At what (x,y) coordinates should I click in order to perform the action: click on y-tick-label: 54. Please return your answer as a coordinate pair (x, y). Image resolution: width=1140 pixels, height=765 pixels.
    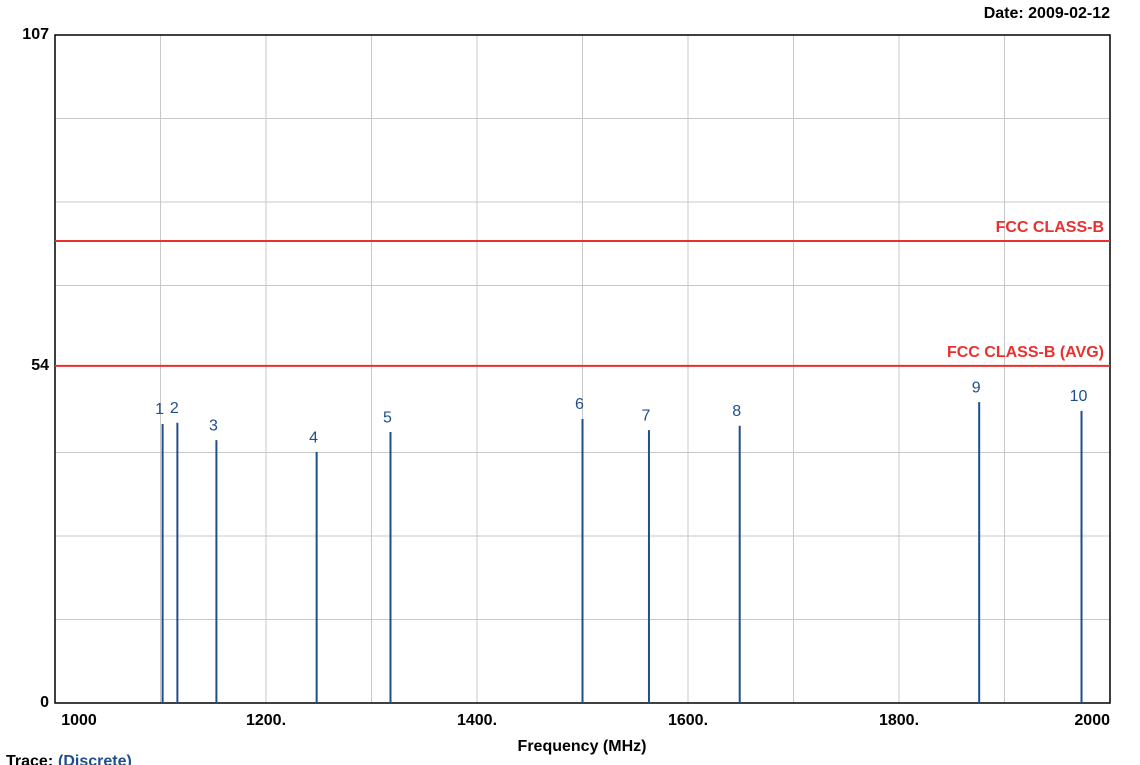
    Looking at the image, I should click on (40, 365).